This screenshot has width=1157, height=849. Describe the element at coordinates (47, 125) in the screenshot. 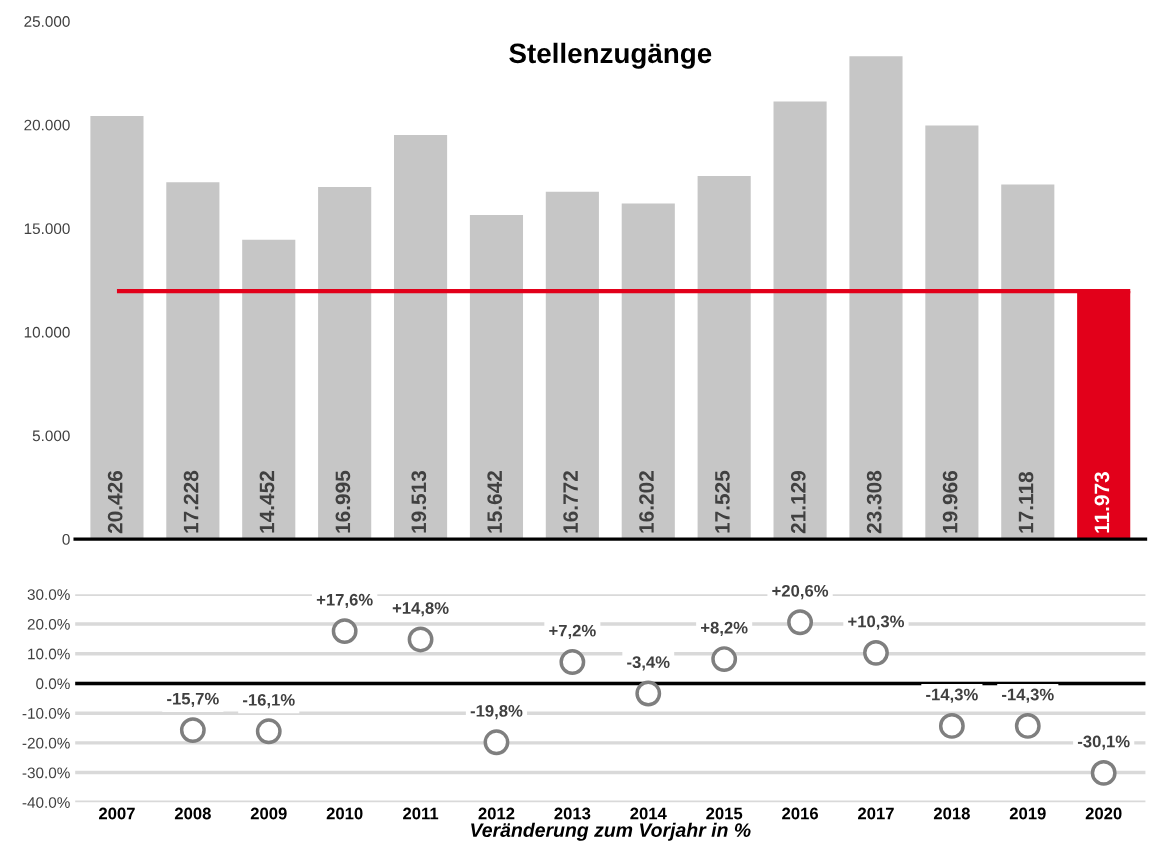

I see `y-tick-label: 20.000` at that location.